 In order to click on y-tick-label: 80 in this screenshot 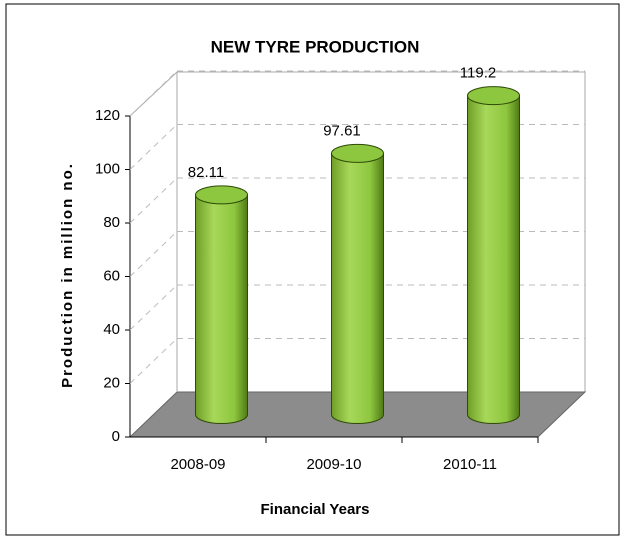, I will do `click(111, 222)`.